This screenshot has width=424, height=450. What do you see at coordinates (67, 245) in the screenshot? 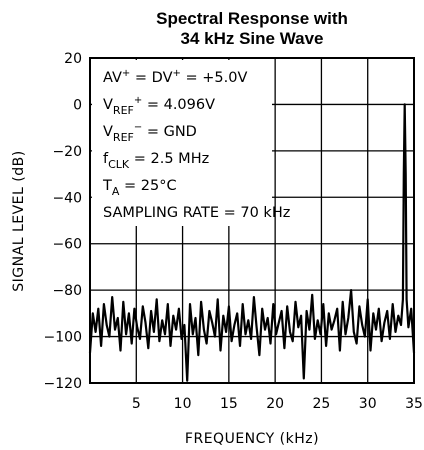
I see `y-tick-label: −60` at bounding box center [67, 245].